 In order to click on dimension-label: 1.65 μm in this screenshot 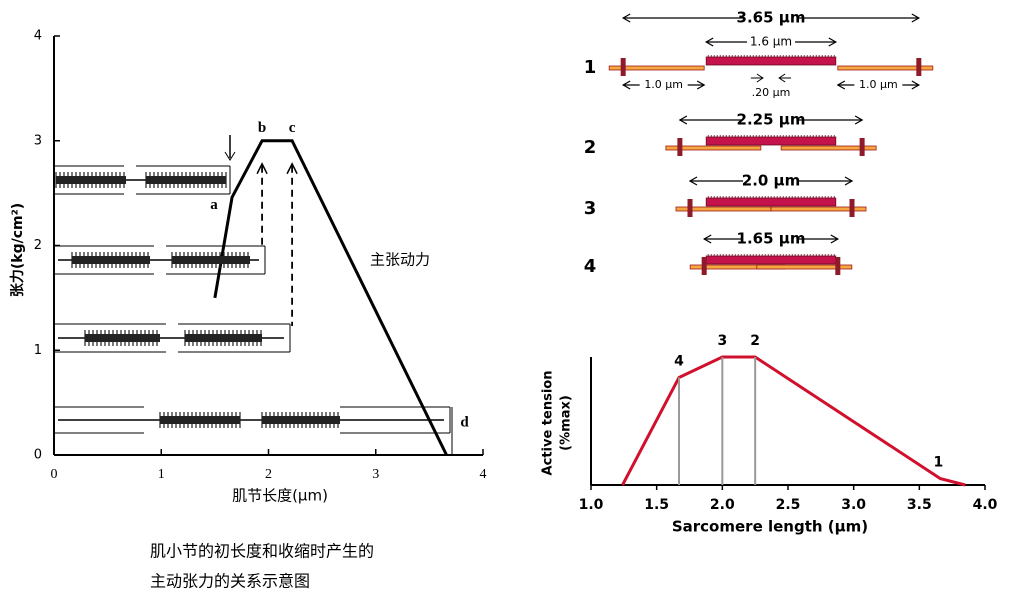, I will do `click(771, 239)`.